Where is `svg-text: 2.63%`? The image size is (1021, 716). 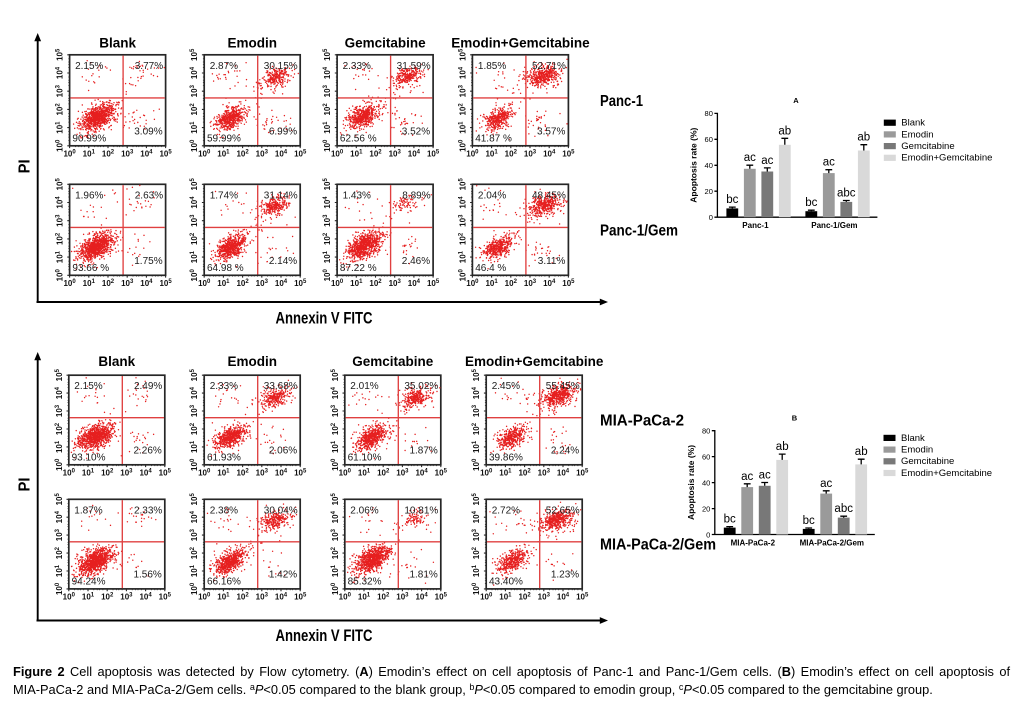
svg-text: 2.63% is located at coordinates (149, 195).